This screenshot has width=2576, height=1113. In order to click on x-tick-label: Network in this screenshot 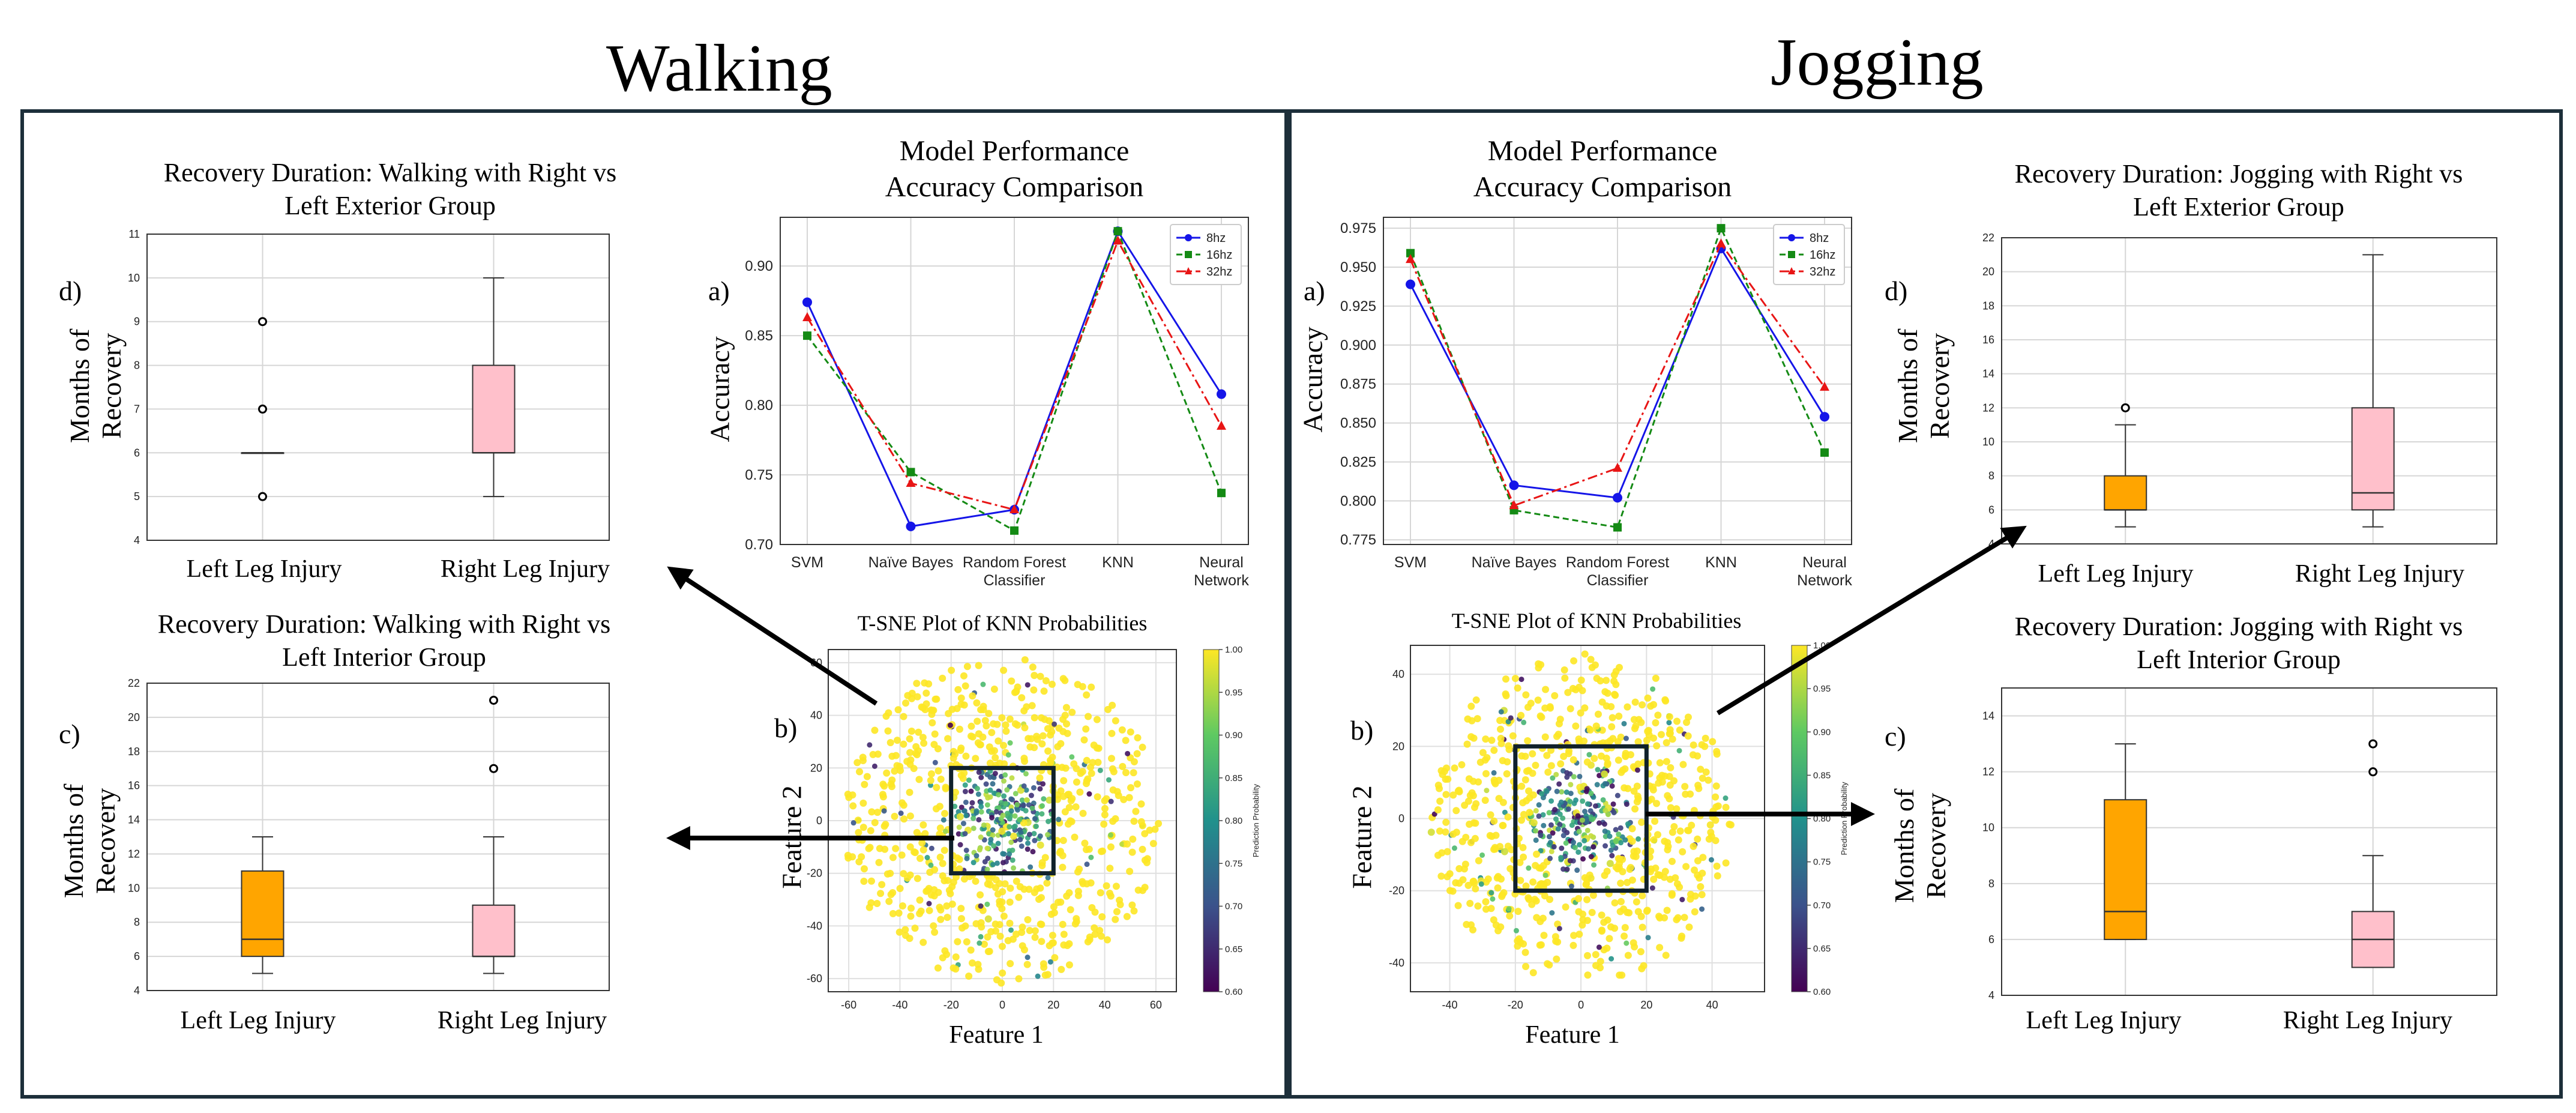, I will do `click(1221, 580)`.